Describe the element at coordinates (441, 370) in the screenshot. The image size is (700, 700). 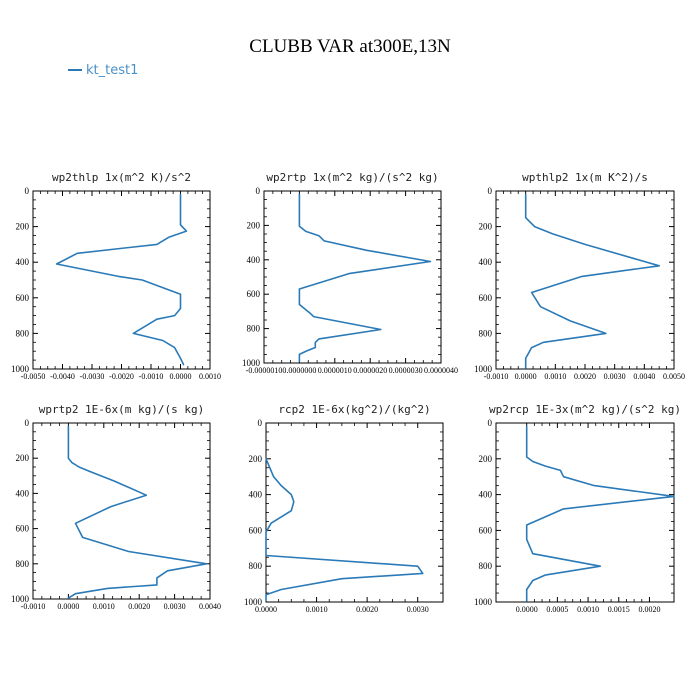
I see `x-tick-label: 0.0000040` at that location.